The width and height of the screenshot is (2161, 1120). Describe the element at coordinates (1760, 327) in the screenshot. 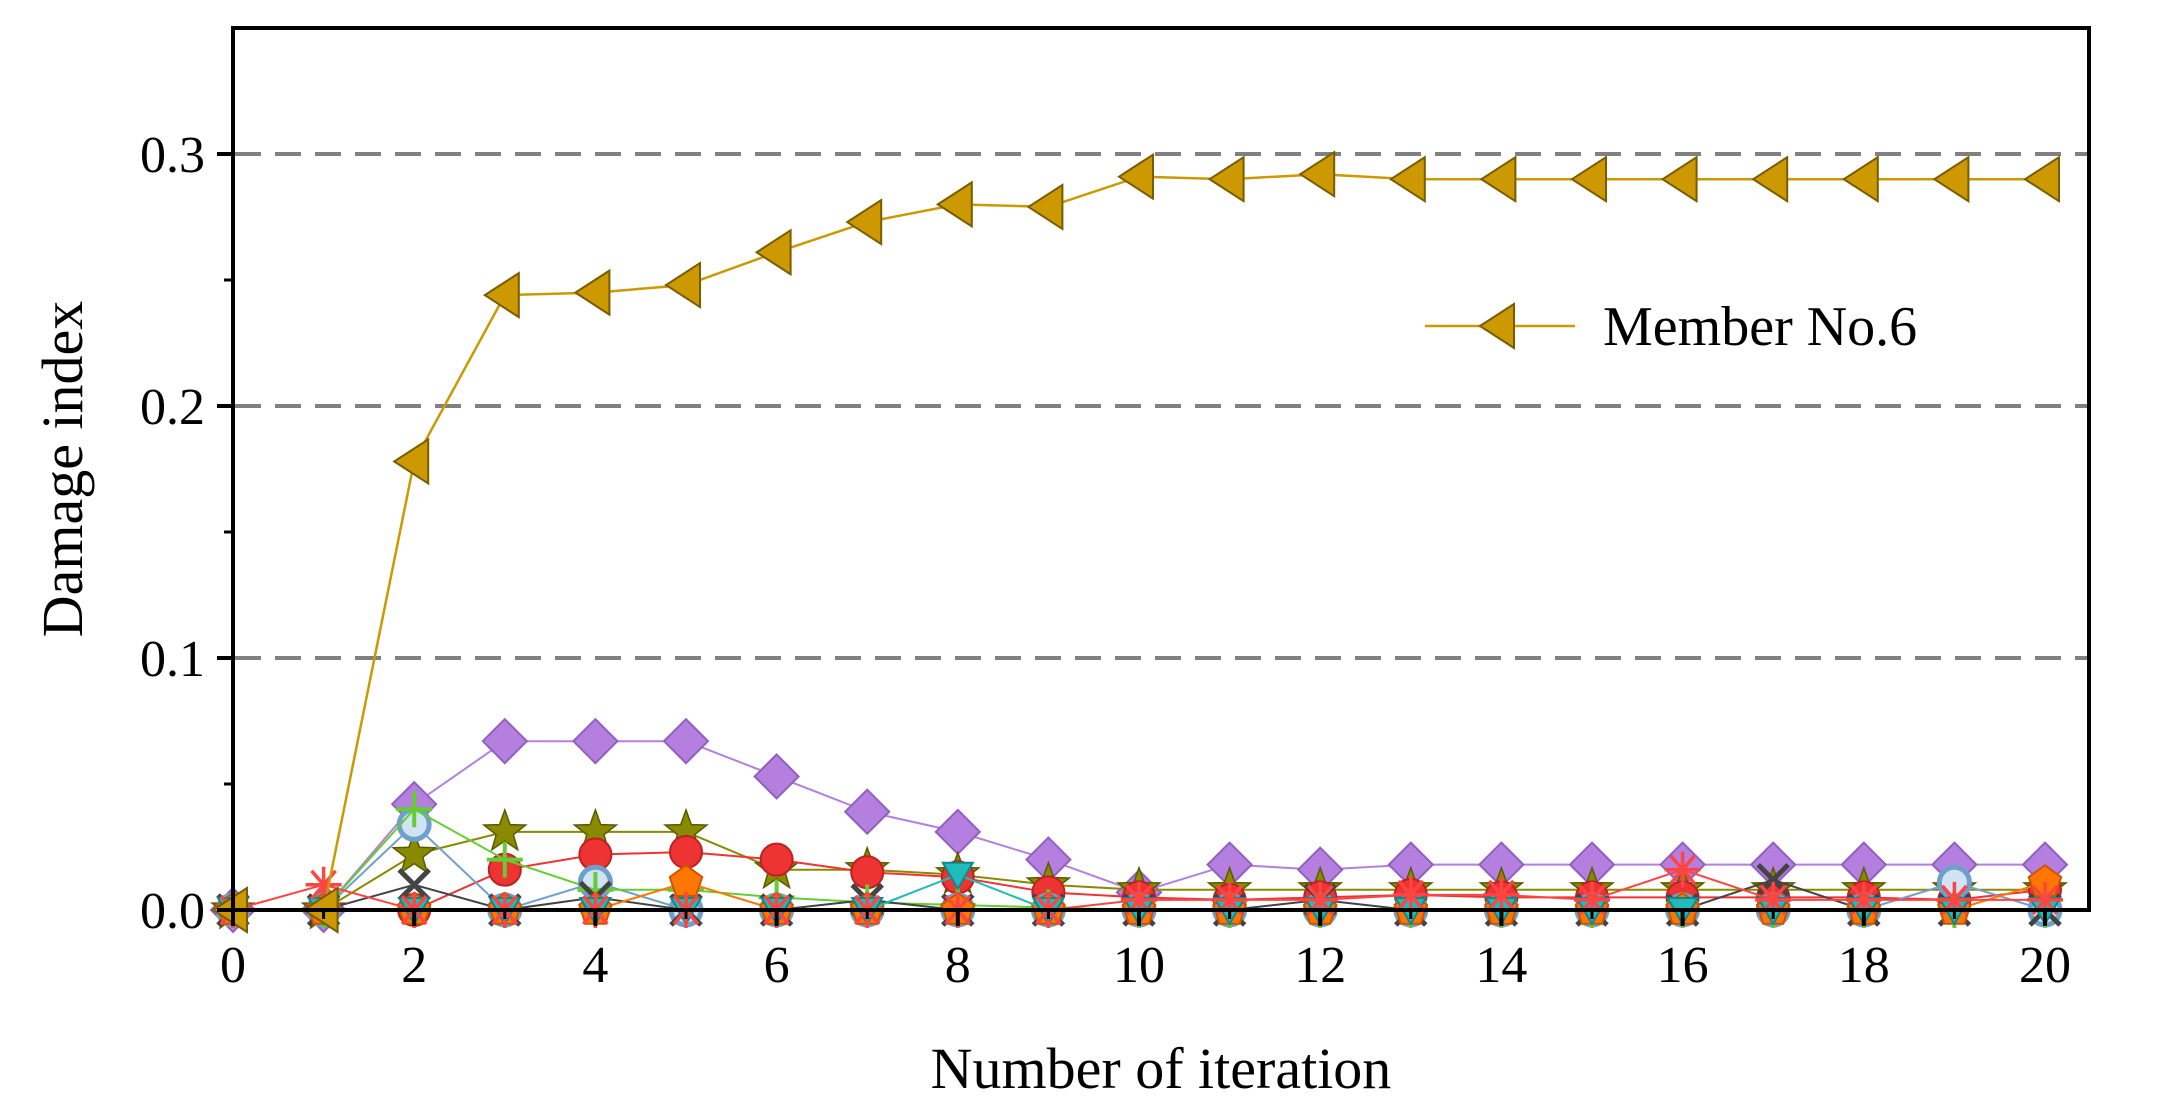

I see `legend-label: Member No.6` at that location.